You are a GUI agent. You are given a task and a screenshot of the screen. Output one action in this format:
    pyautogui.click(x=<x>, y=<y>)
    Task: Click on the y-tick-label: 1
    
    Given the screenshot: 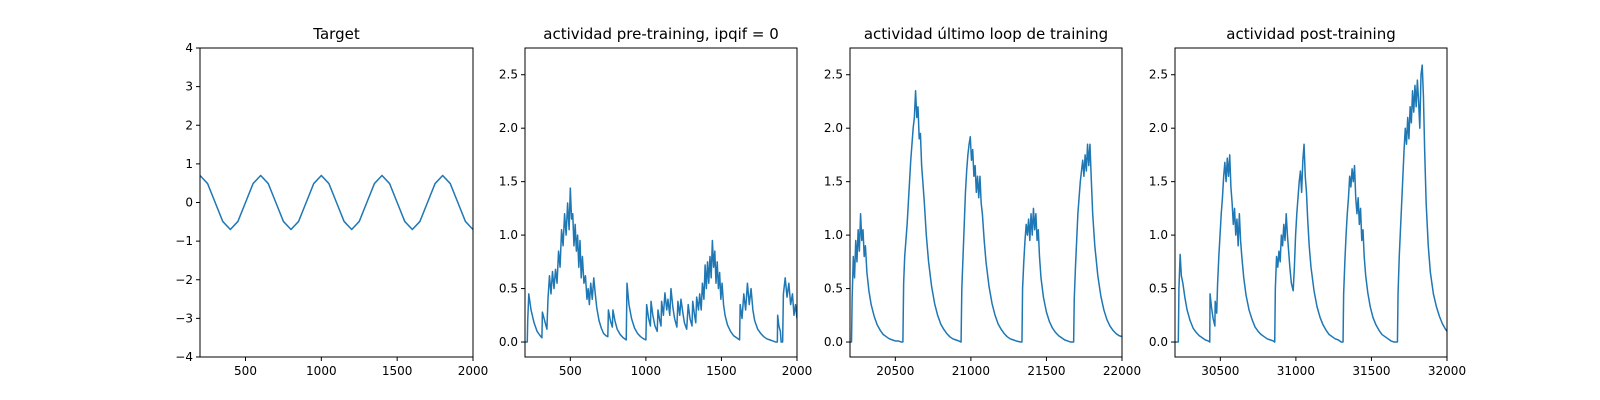 What is the action you would take?
    pyautogui.click(x=189, y=164)
    